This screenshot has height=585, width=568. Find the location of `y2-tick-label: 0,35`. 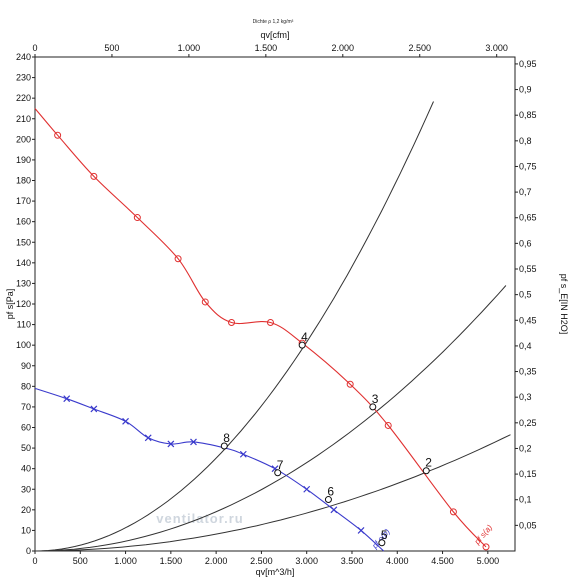

y2-tick-label: 0,35 is located at coordinates (528, 372).